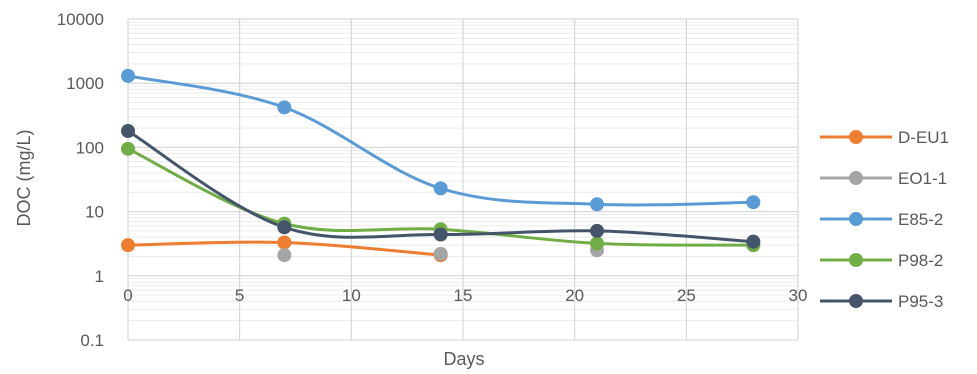  What do you see at coordinates (686, 295) in the screenshot?
I see `x-tick-label: 25` at bounding box center [686, 295].